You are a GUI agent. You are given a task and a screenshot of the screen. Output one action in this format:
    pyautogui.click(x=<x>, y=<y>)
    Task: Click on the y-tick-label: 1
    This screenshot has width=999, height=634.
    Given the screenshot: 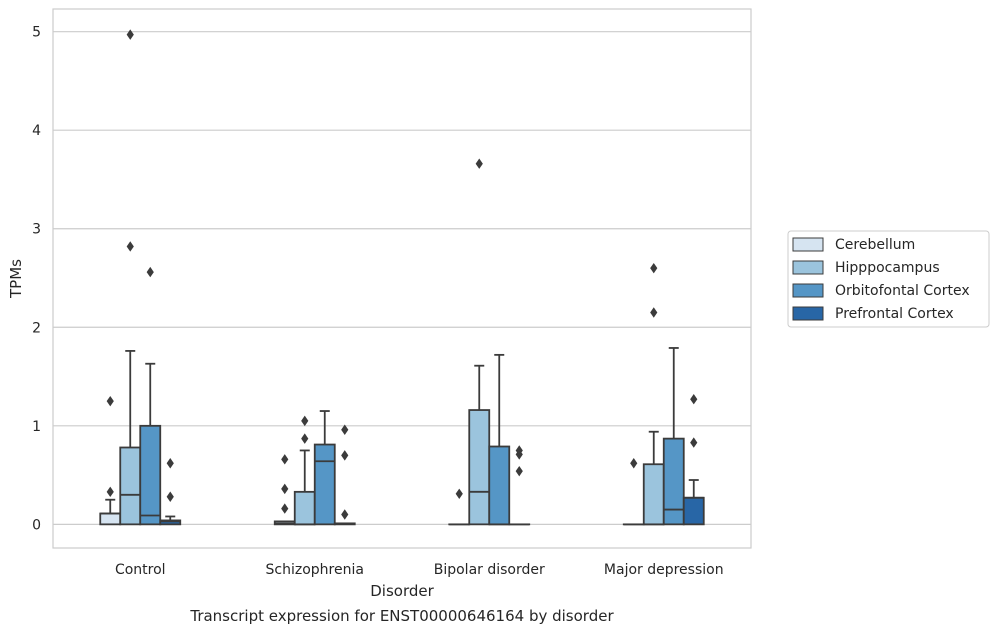 What is the action you would take?
    pyautogui.click(x=36, y=427)
    